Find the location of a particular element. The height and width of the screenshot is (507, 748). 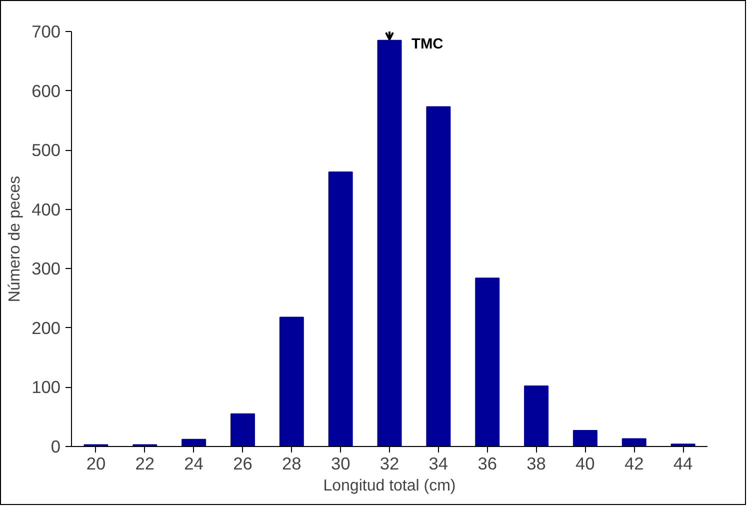

y-tick-label: 300 is located at coordinates (46, 268).